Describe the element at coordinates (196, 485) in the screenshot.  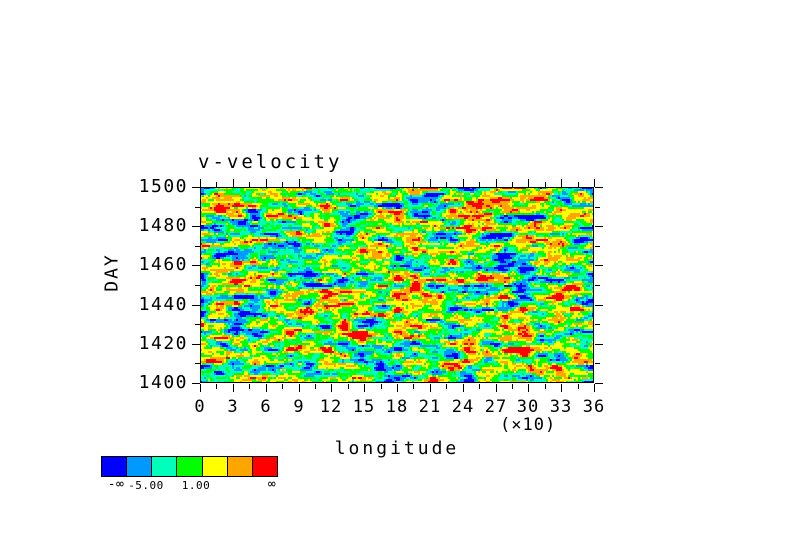
I see `colorbar-tick-label: 1.00` at that location.